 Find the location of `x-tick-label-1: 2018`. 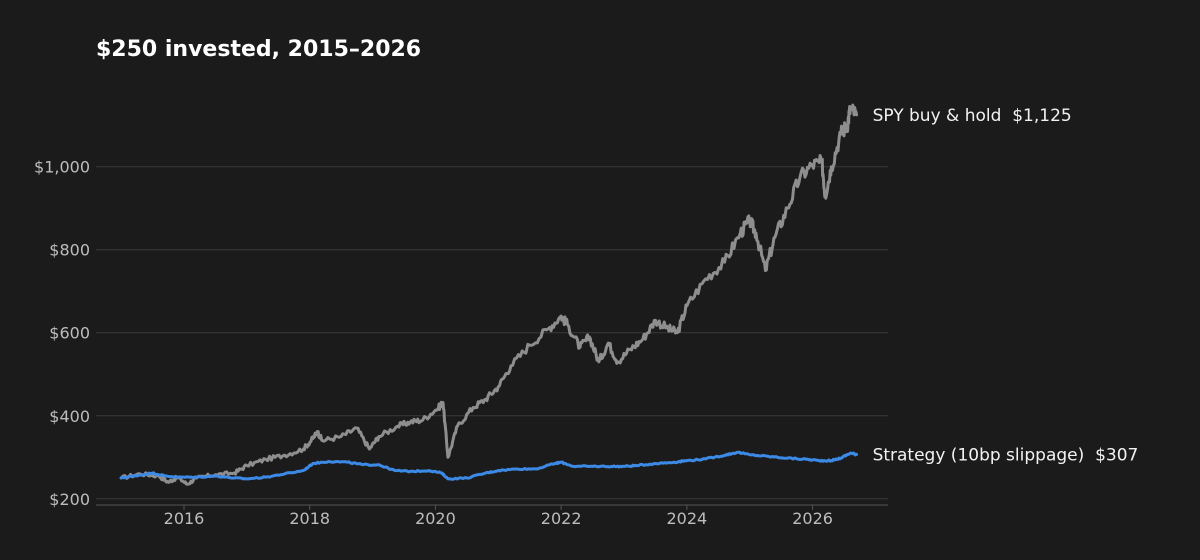

x-tick-label-1: 2018 is located at coordinates (309, 518).